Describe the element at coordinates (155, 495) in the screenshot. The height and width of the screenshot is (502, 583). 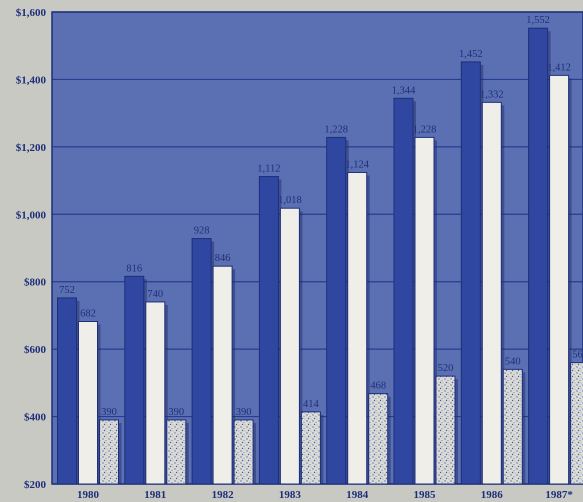
I see `x-tick-label: 1981` at that location.